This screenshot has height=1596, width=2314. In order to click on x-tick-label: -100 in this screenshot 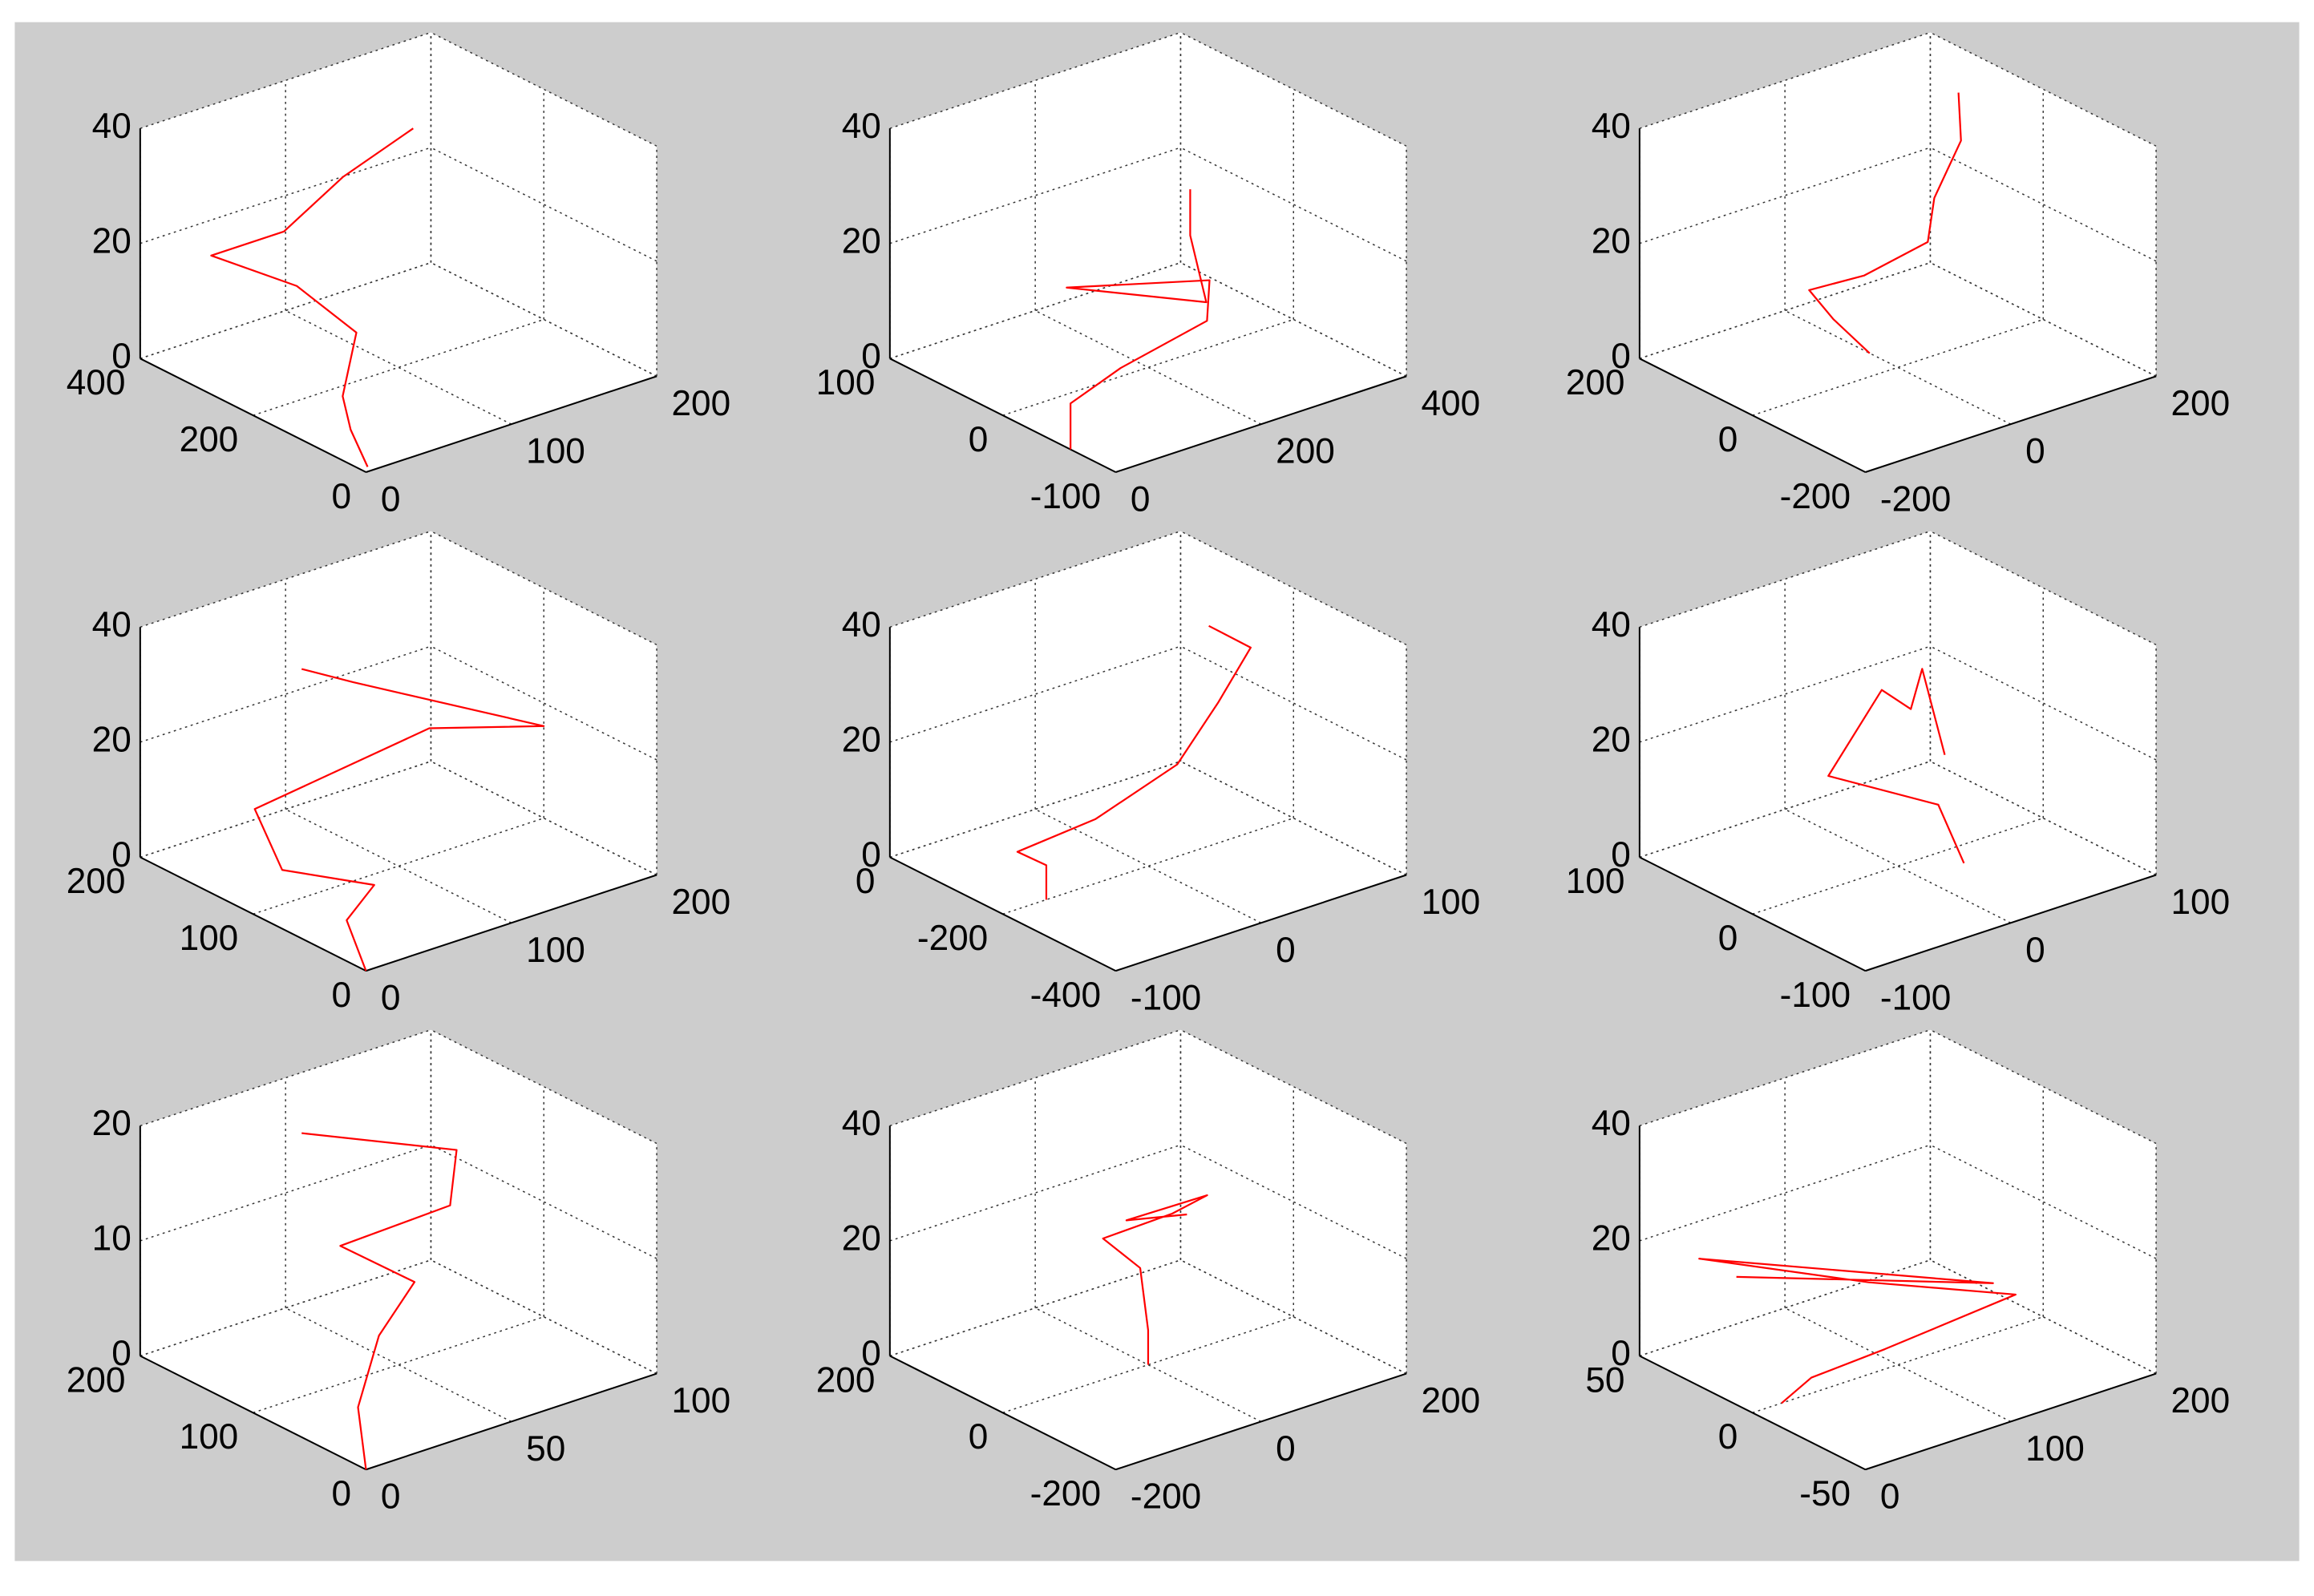, I will do `click(1915, 998)`.